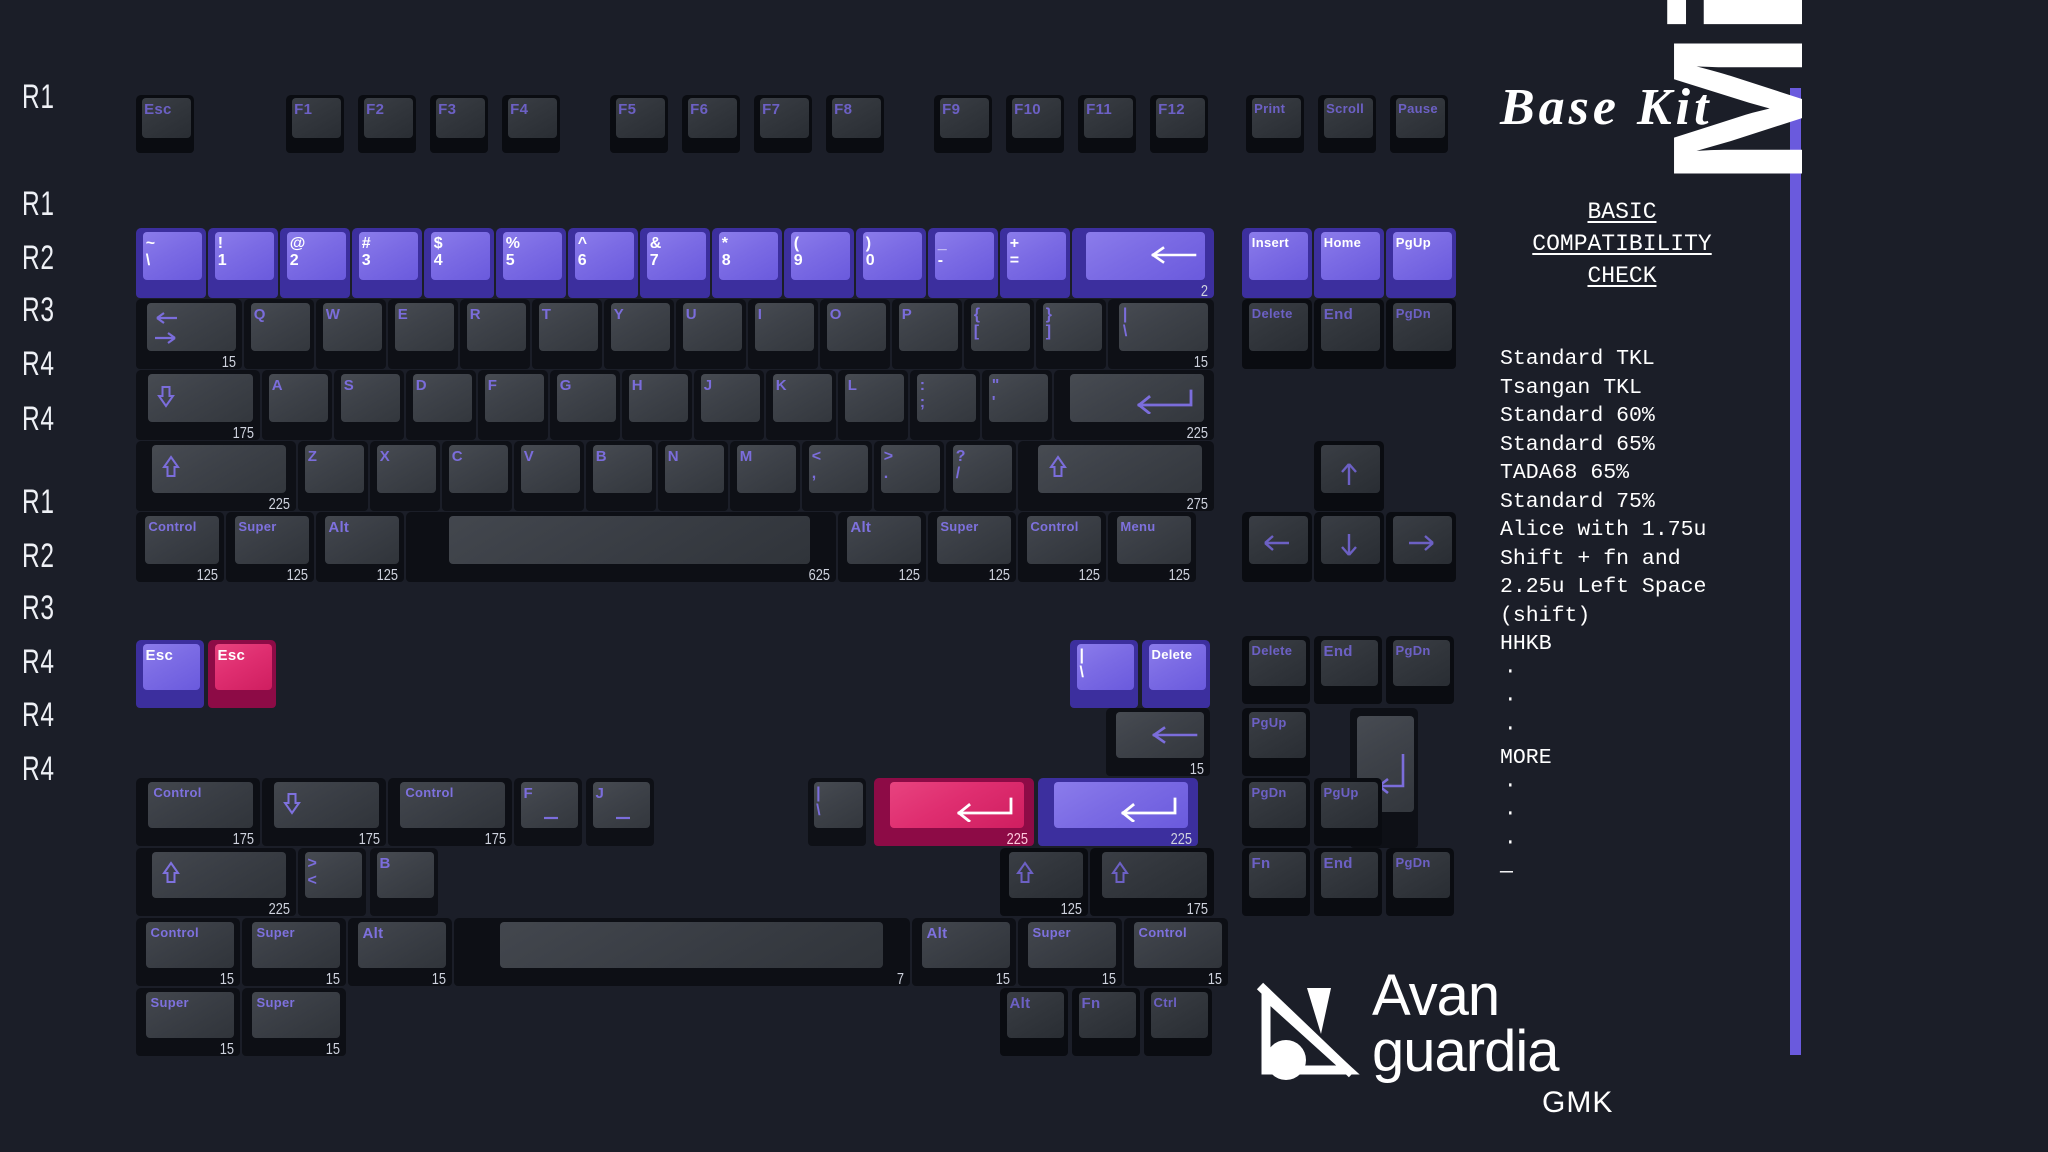 The height and width of the screenshot is (1152, 2048). I want to click on key-f3: F3, so click(459, 124).